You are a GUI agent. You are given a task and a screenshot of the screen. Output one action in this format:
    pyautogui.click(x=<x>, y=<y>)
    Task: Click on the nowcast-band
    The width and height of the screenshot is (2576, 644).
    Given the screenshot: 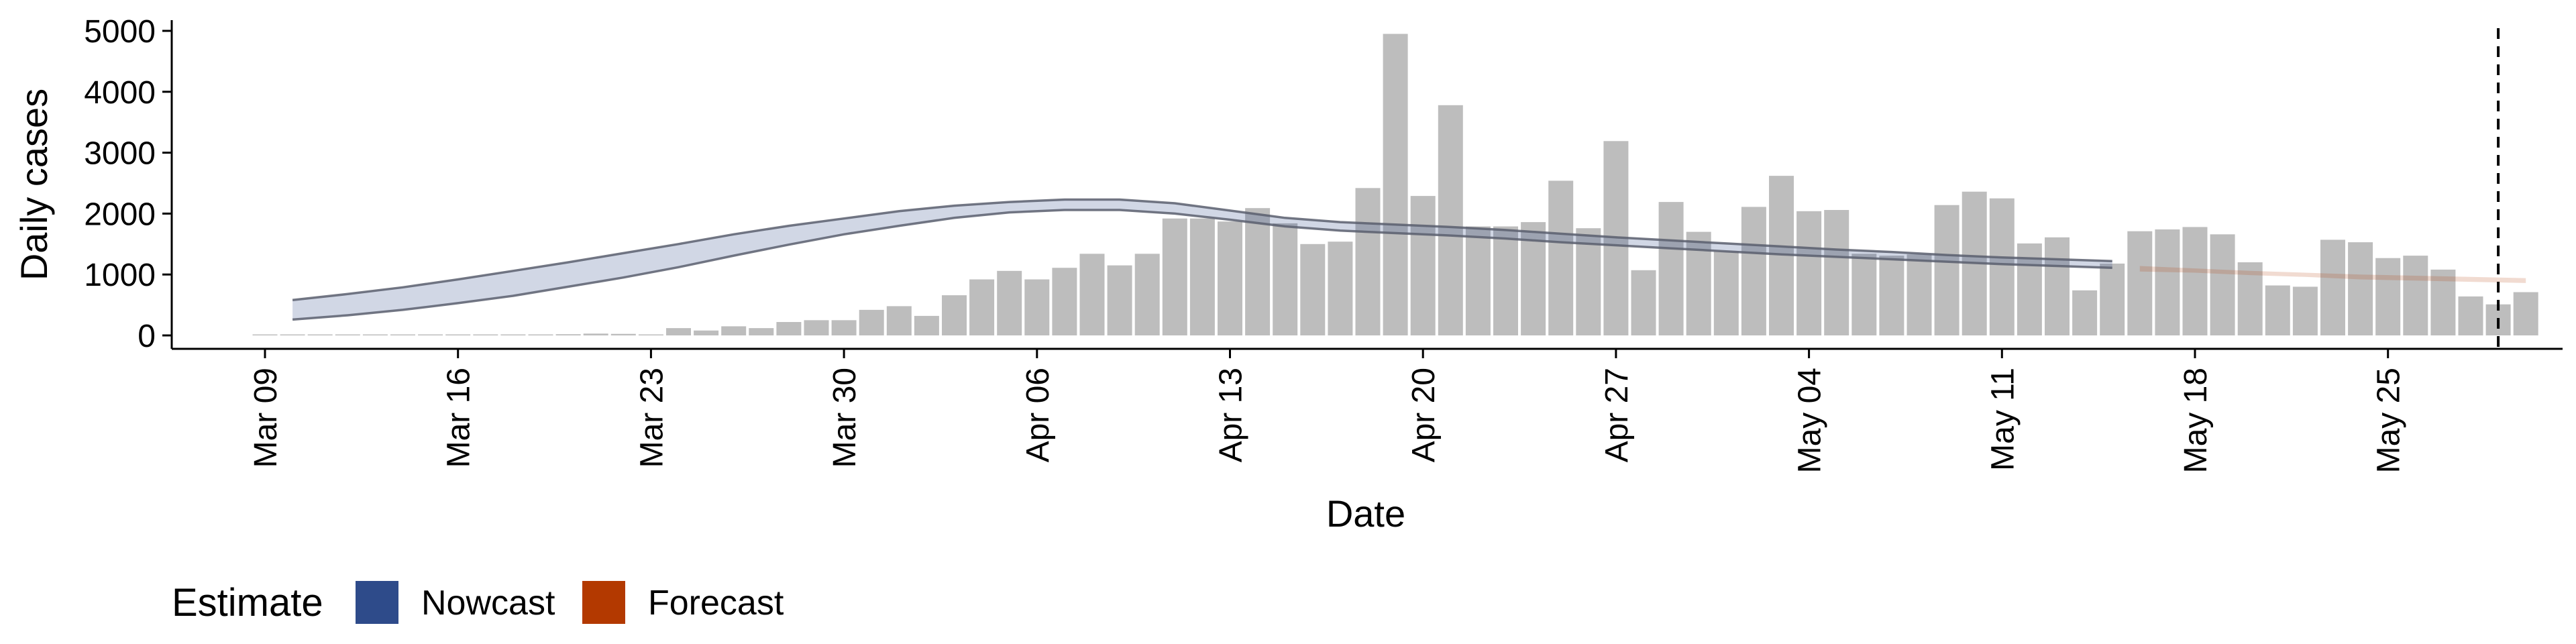 What is the action you would take?
    pyautogui.click(x=1202, y=259)
    